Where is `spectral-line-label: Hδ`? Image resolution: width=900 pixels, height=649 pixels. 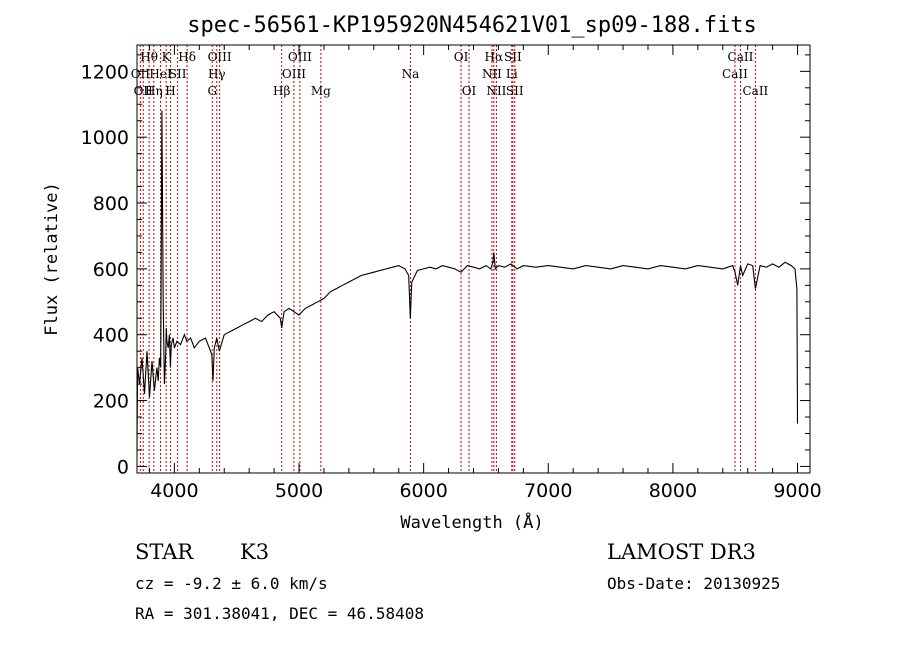
spectral-line-label: Hδ is located at coordinates (187, 57).